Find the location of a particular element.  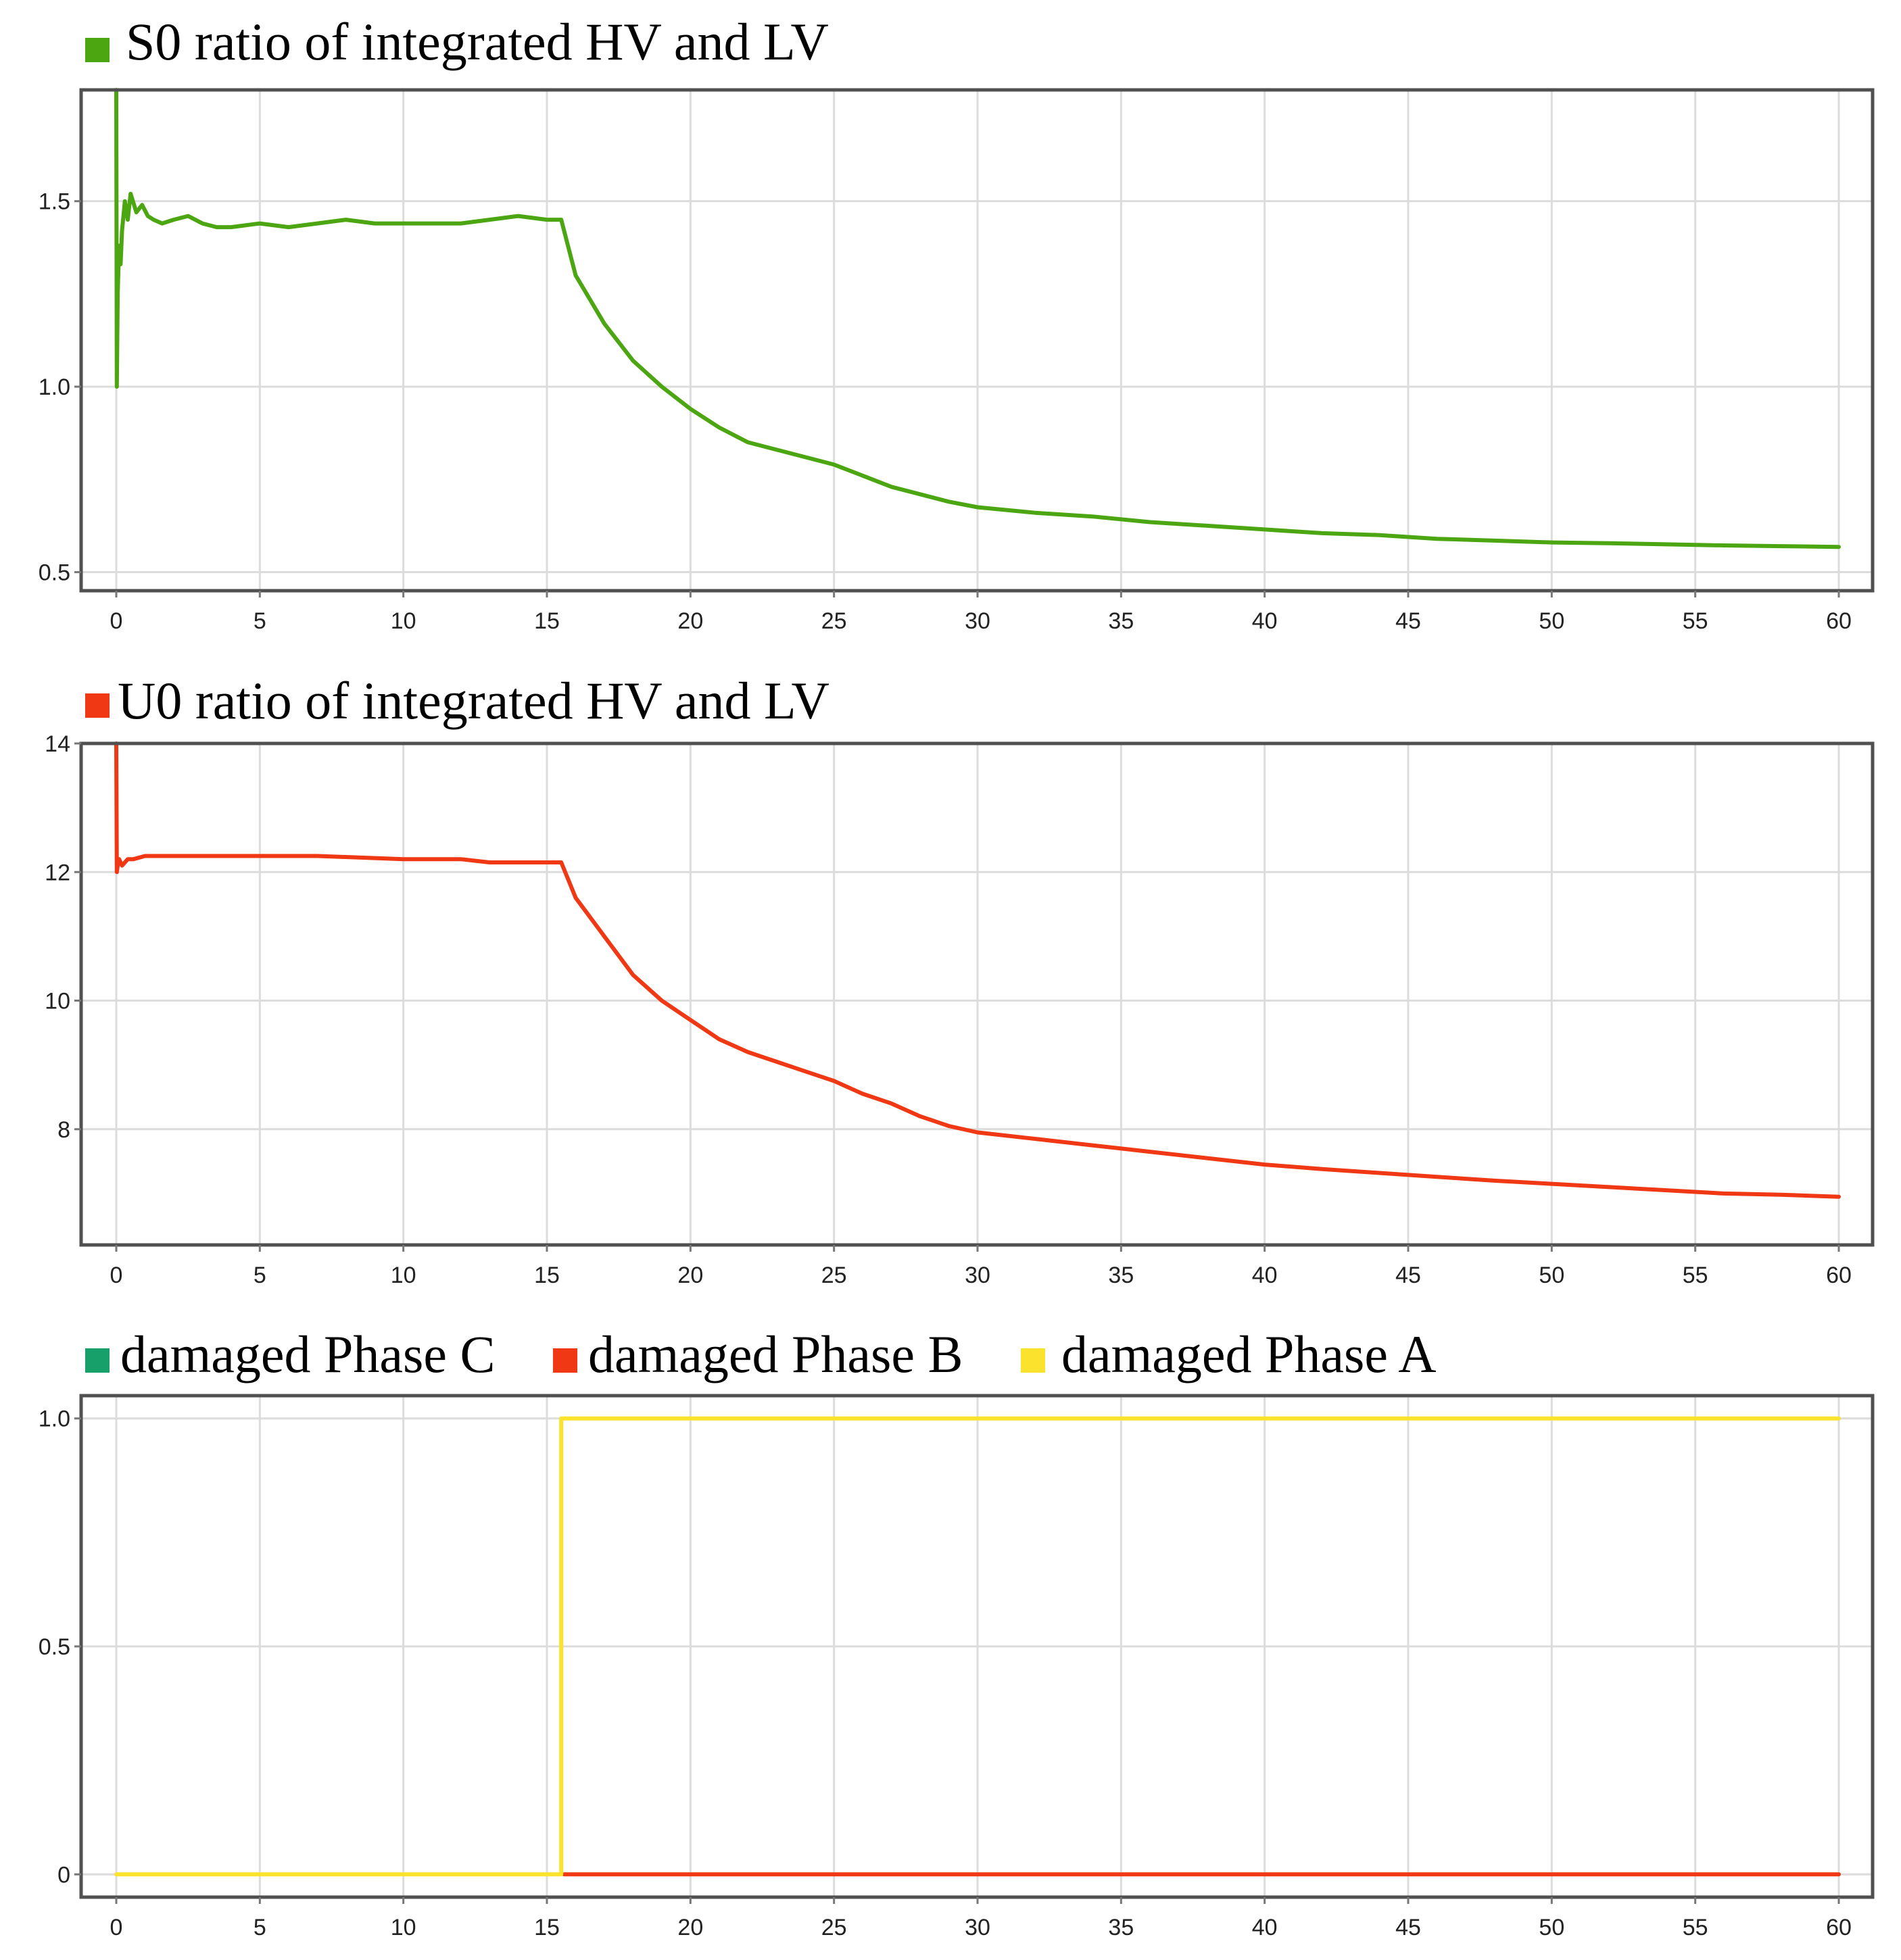

y-tick-label-3: 14 is located at coordinates (57, 744).